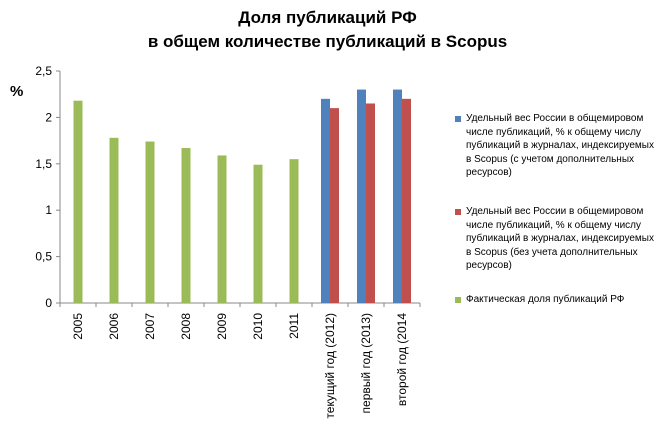 The width and height of the screenshot is (655, 423). What do you see at coordinates (186, 326) in the screenshot?
I see `x-tick-label: 2008` at bounding box center [186, 326].